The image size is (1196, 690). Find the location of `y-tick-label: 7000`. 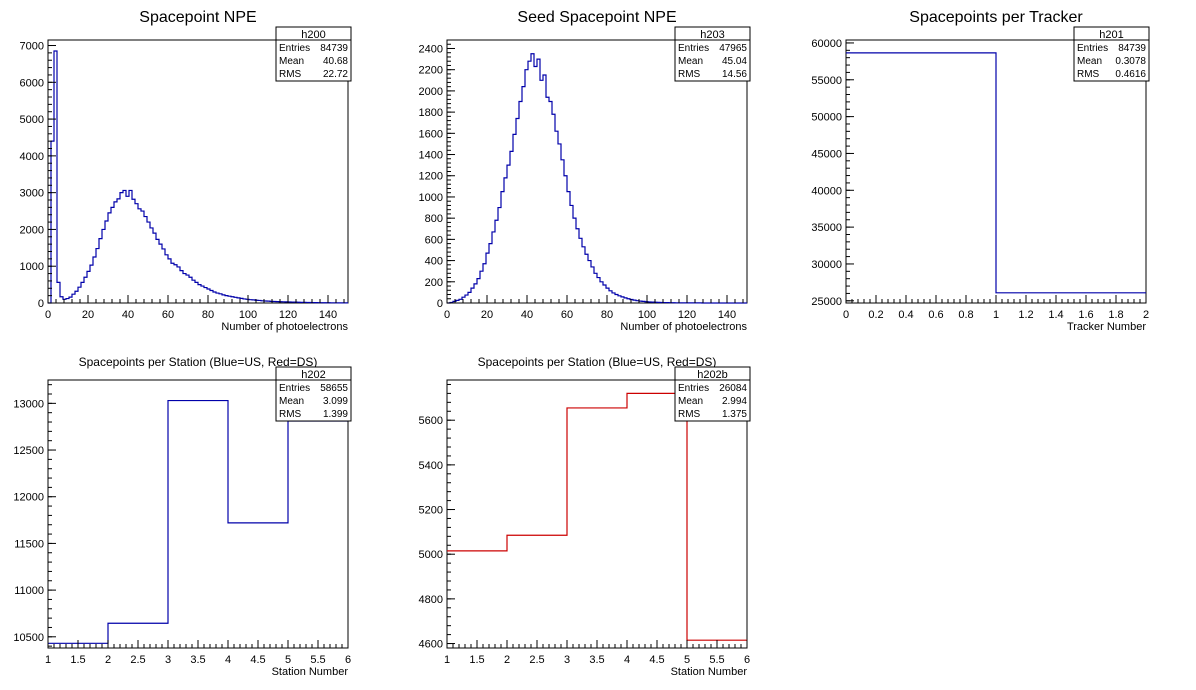

y-tick-label: 7000 is located at coordinates (32, 47).